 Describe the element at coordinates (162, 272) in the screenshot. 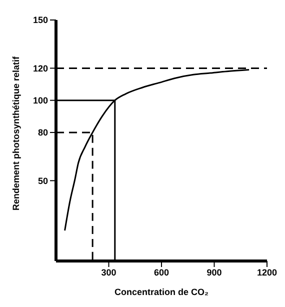

I see `x-tick-label: 600` at that location.